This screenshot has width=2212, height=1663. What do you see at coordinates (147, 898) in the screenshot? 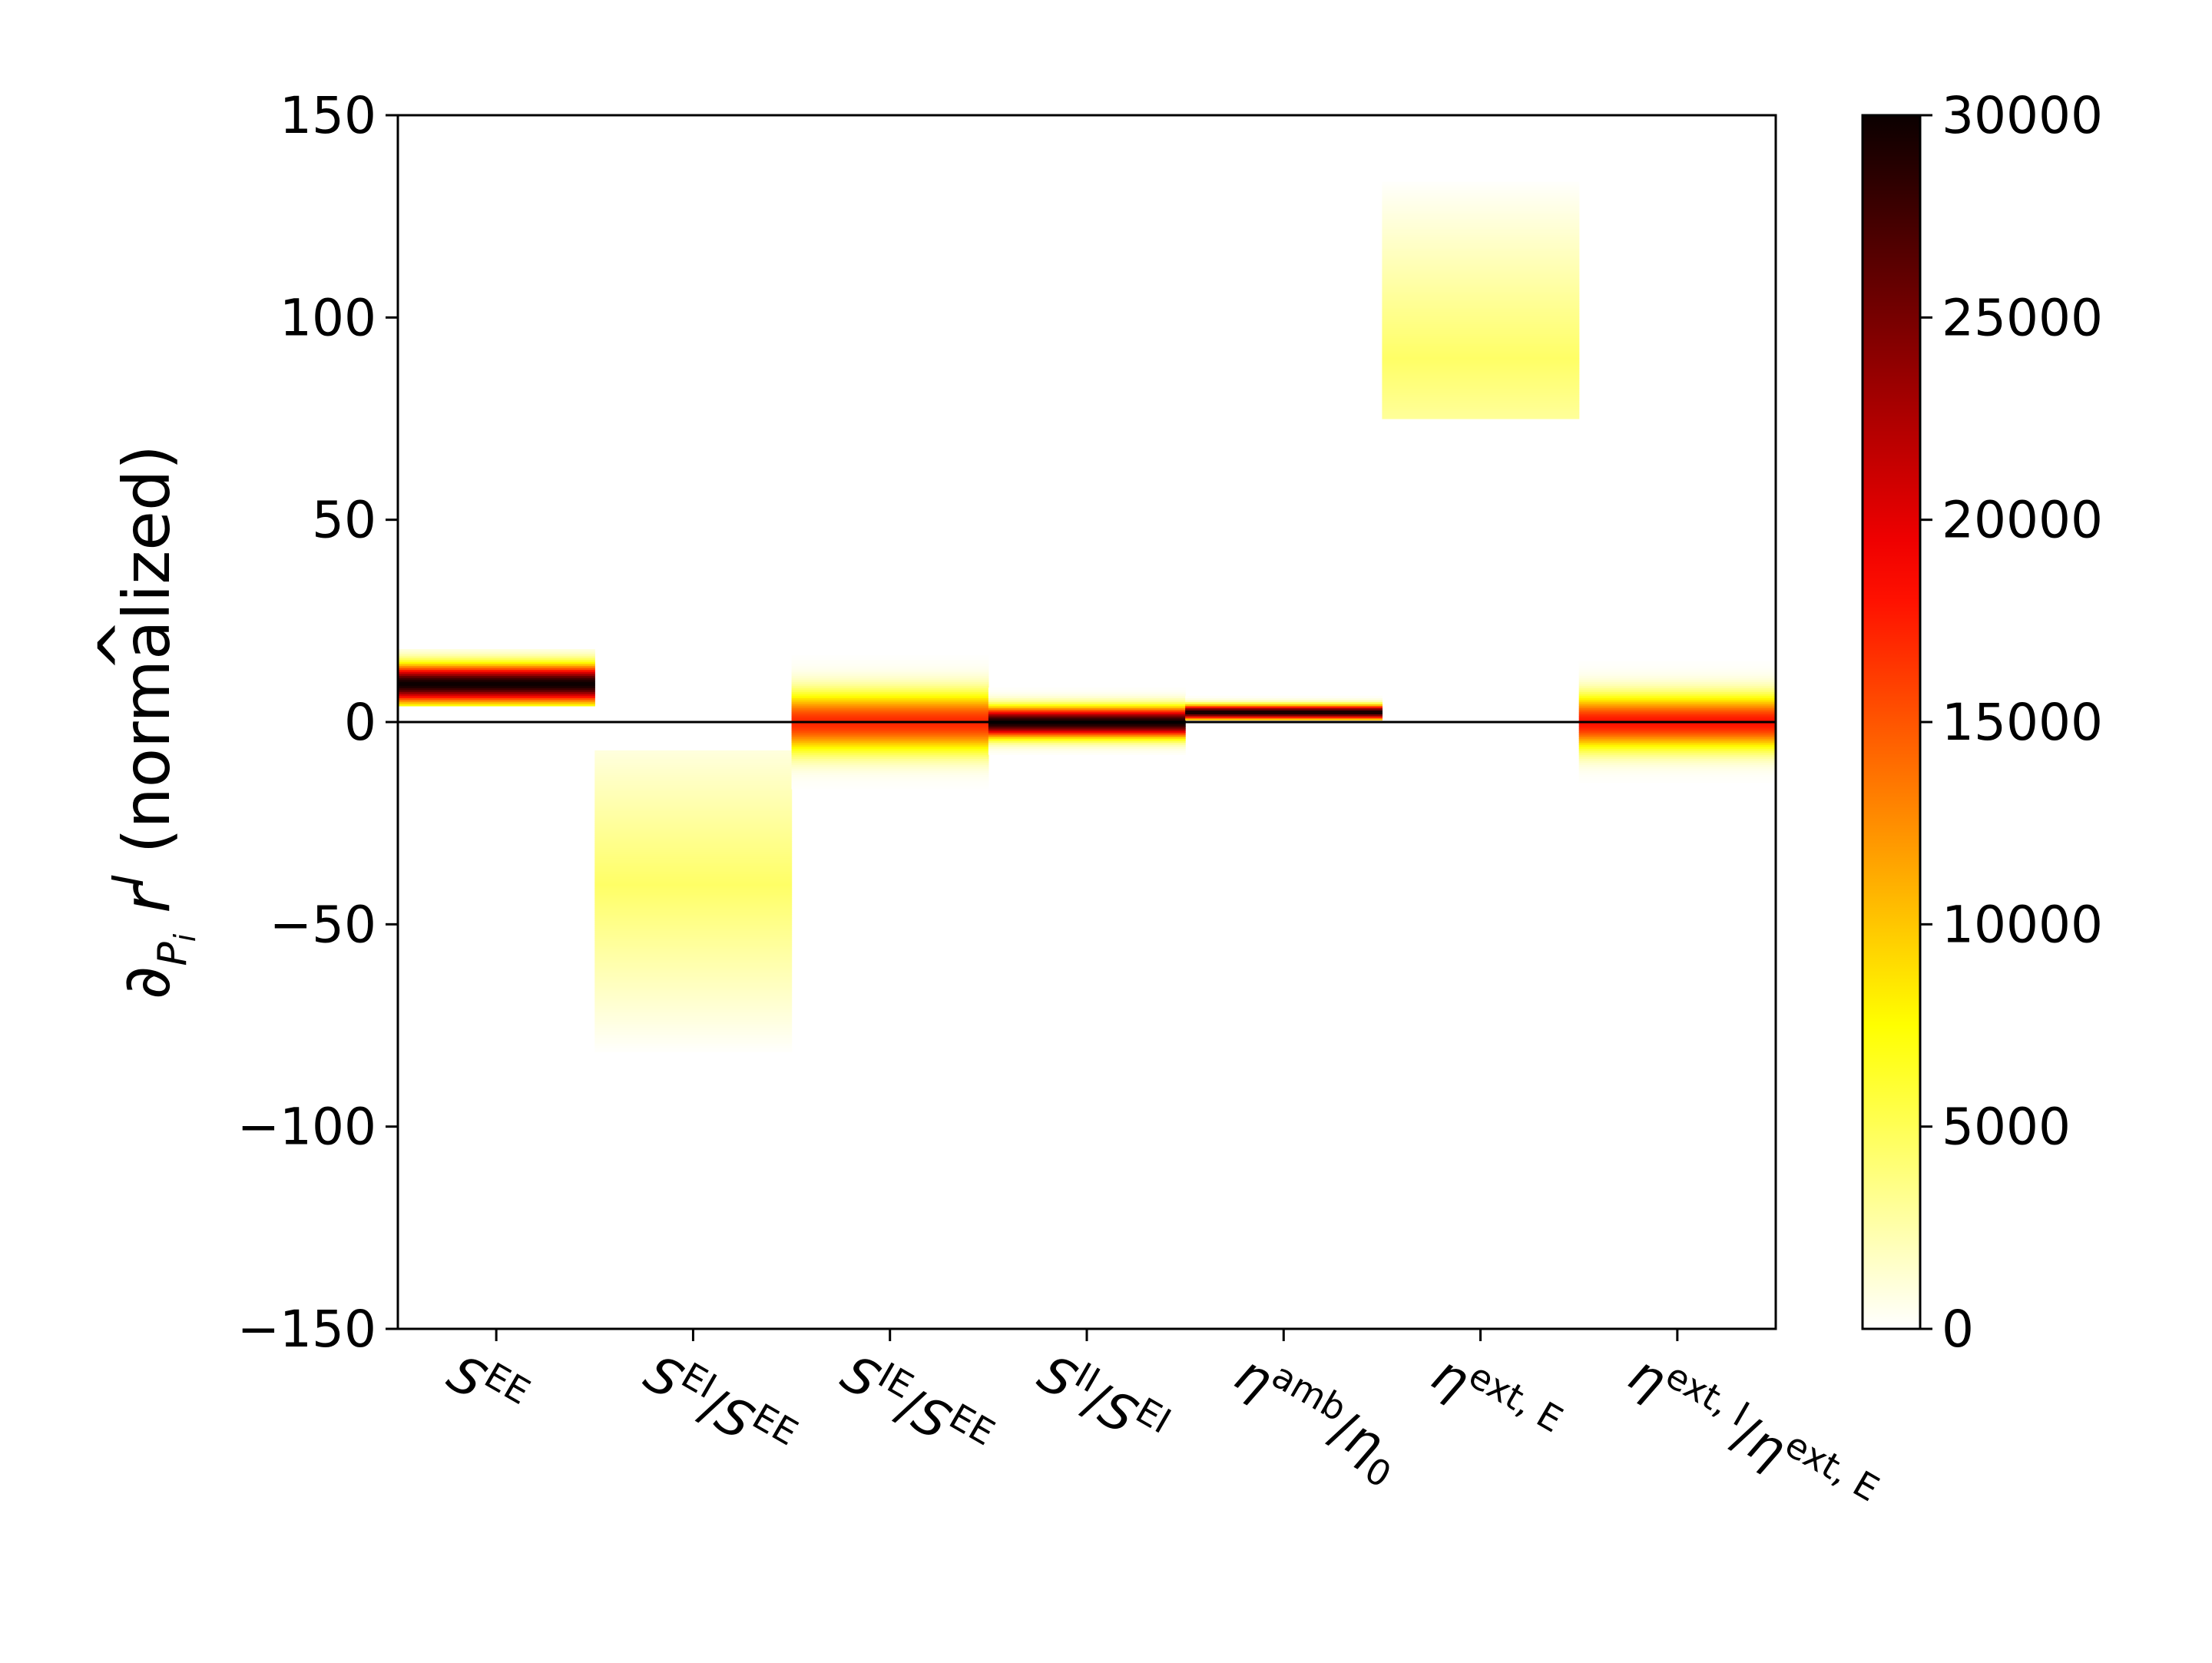
I see `y-axis-label-part: r` at bounding box center [147, 898].